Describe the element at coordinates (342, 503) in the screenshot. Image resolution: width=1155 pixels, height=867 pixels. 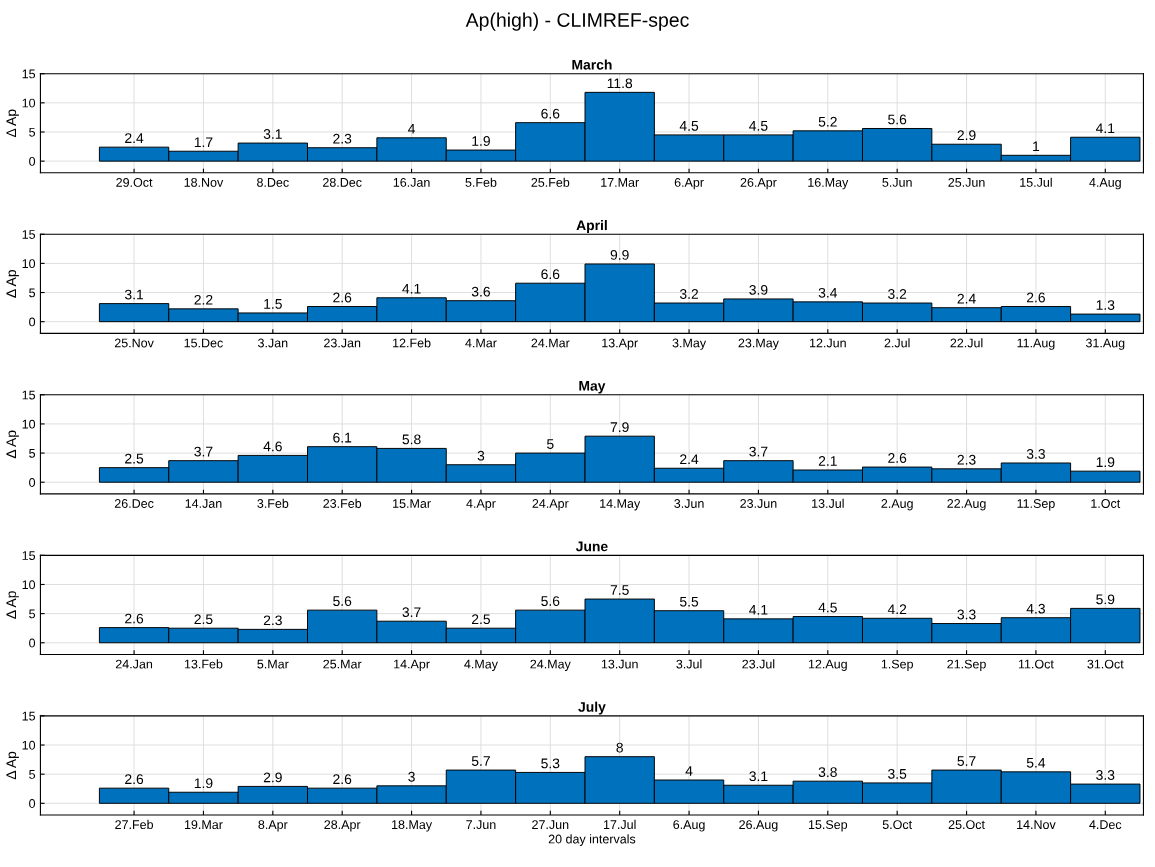
I see `x-tick-label: 23.Feb` at that location.